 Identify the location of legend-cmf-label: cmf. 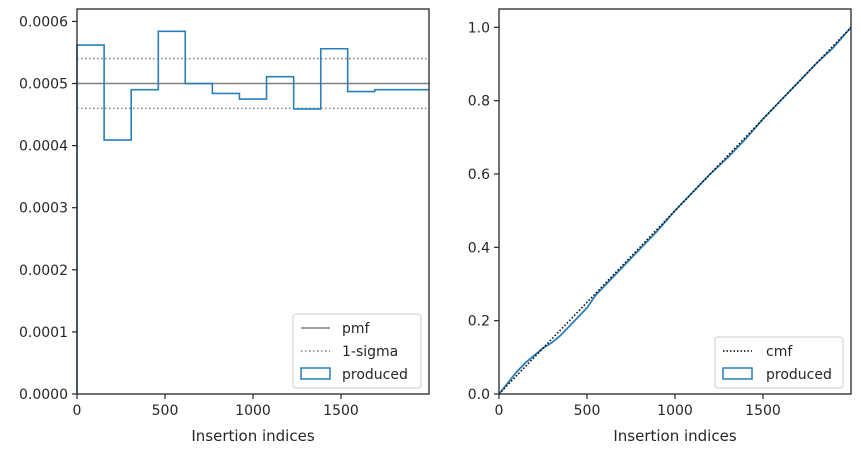
(779, 352).